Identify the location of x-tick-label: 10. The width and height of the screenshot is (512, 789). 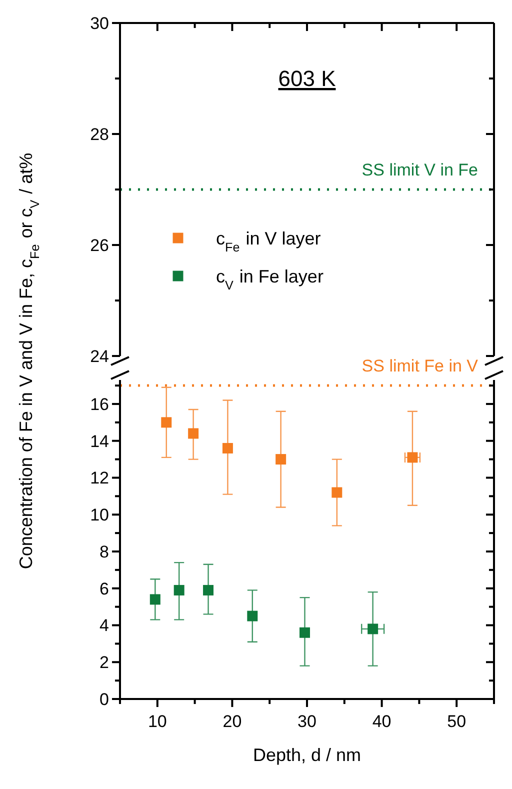
(157, 721).